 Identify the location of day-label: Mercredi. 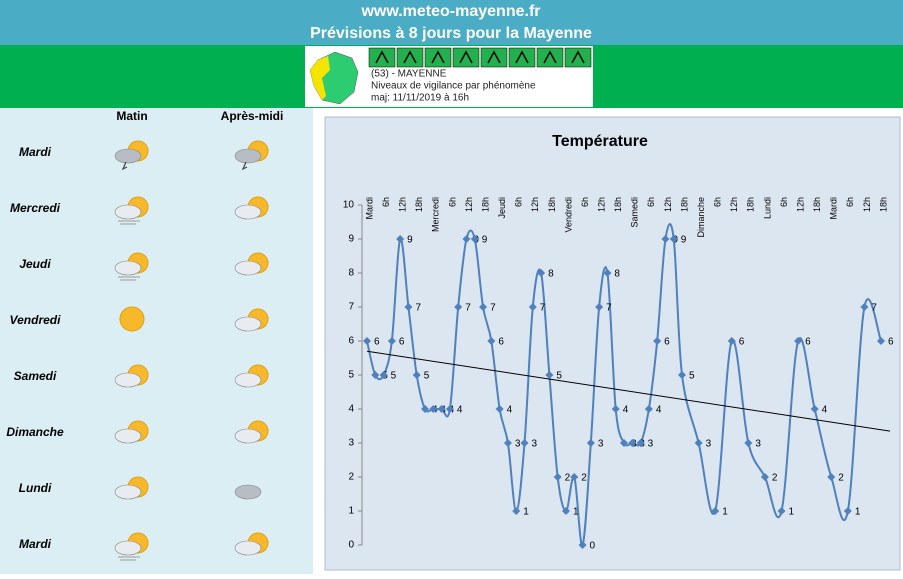
(35, 208).